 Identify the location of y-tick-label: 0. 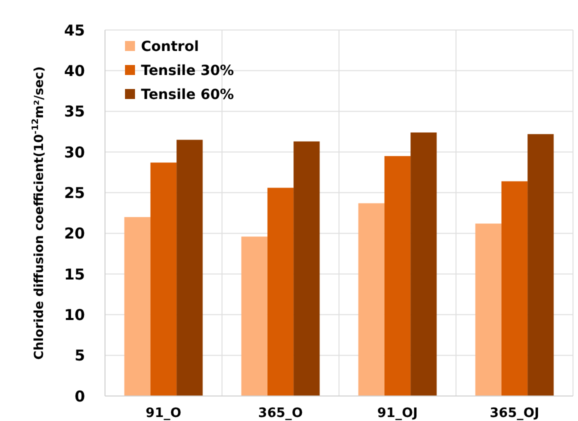
(79, 396).